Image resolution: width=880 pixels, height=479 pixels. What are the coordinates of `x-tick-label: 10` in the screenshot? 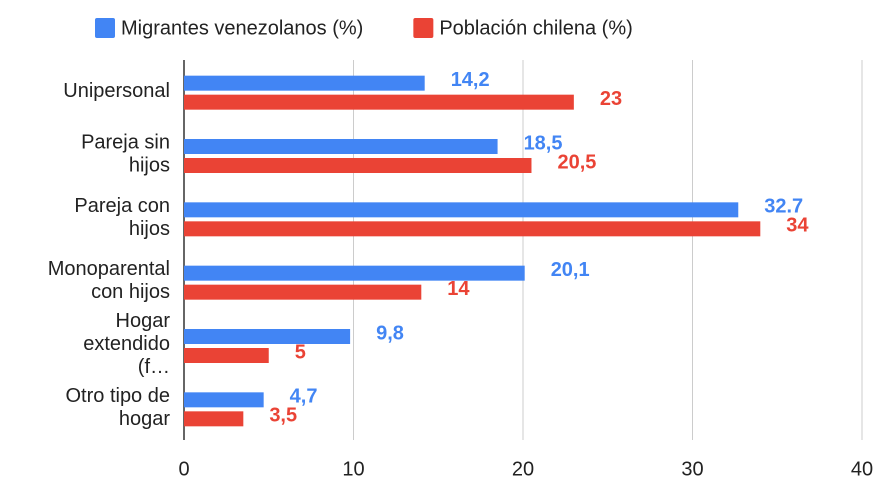 It's located at (353, 468).